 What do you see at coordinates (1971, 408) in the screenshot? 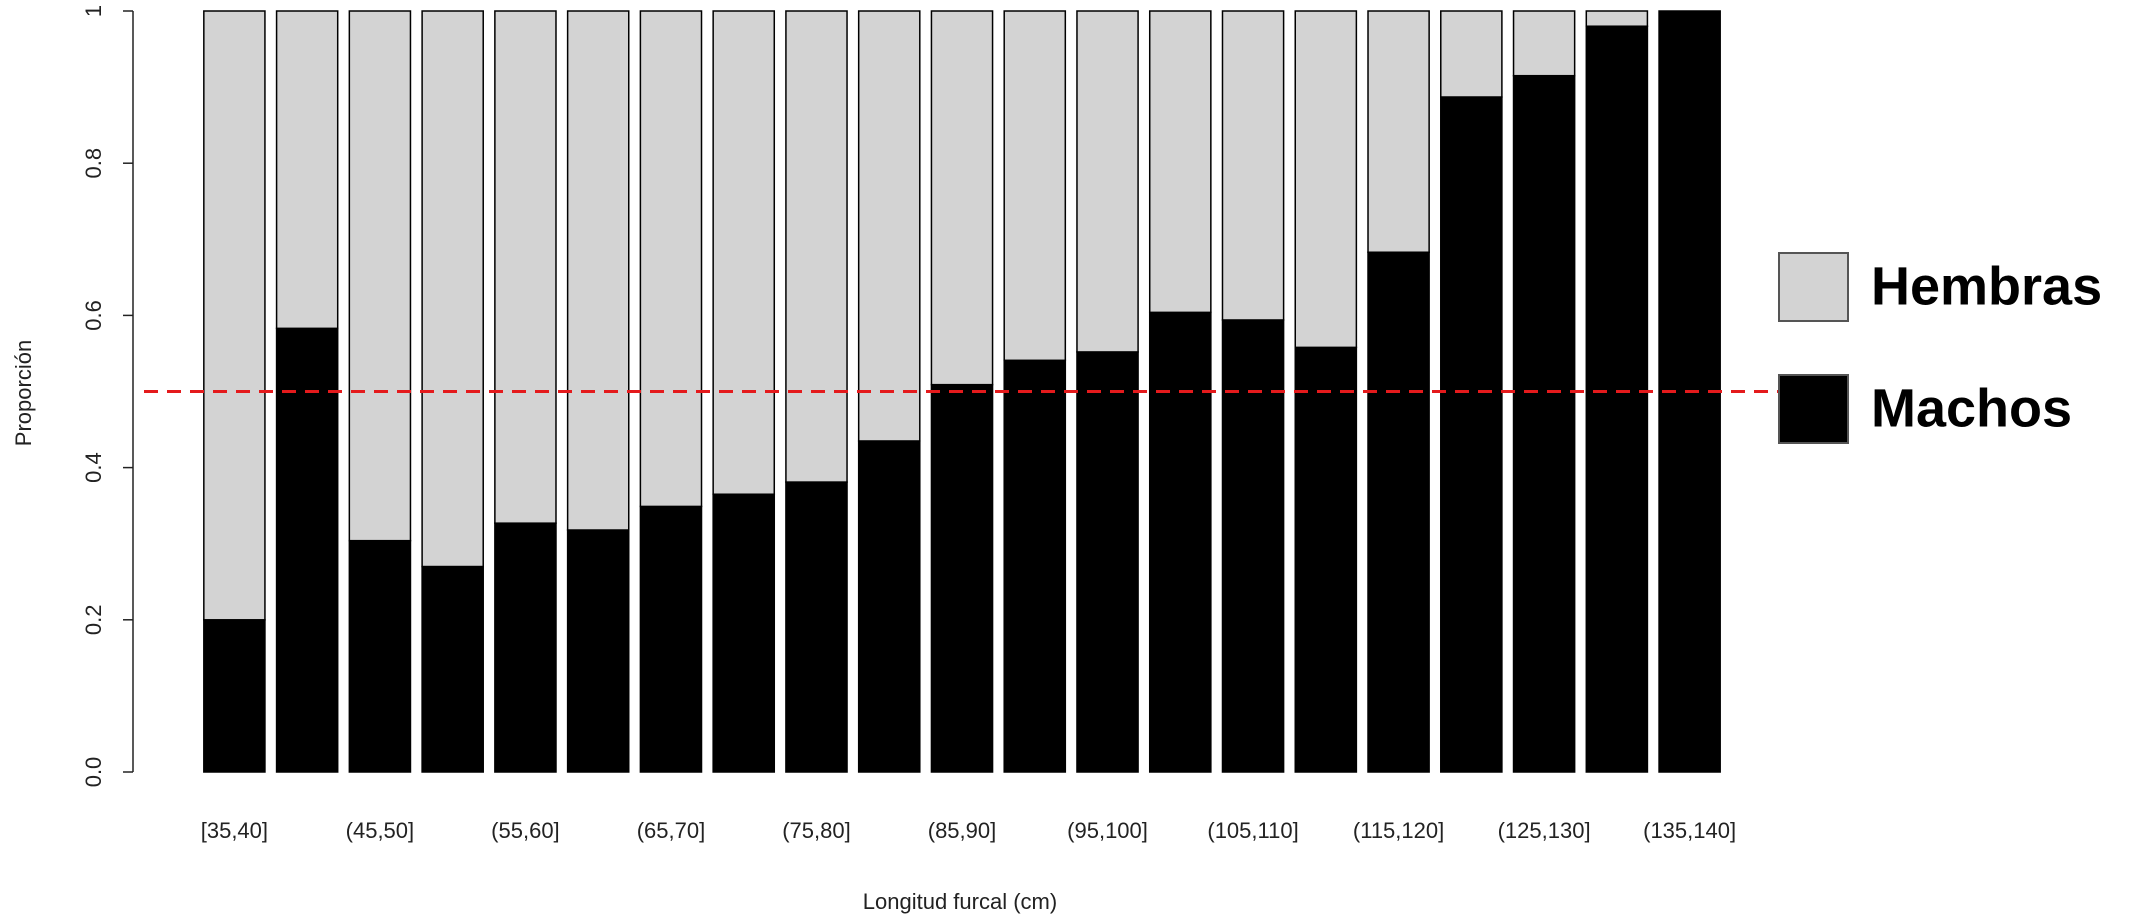
I see `legend-label: Machos` at bounding box center [1971, 408].